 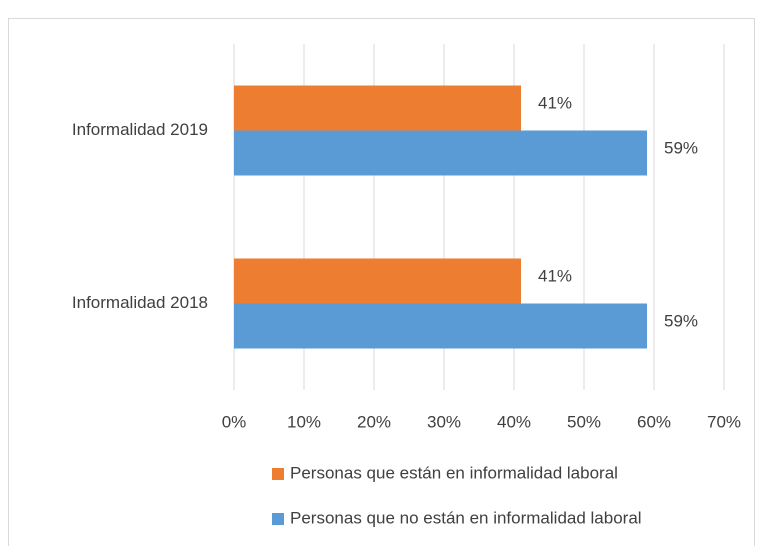 What do you see at coordinates (140, 302) in the screenshot?
I see `y-tick-label: Informalidad 2018` at bounding box center [140, 302].